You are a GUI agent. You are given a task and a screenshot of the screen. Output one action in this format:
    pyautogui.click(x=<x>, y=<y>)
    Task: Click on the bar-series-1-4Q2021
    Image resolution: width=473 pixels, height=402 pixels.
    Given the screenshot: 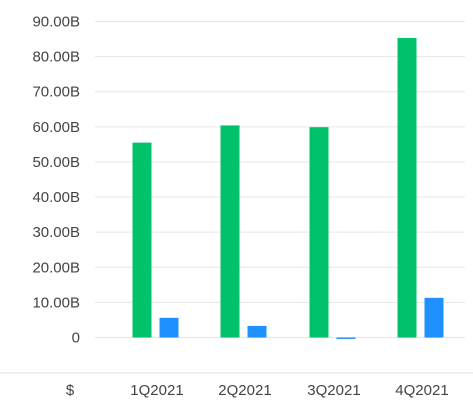 What is the action you would take?
    pyautogui.click(x=407, y=188)
    